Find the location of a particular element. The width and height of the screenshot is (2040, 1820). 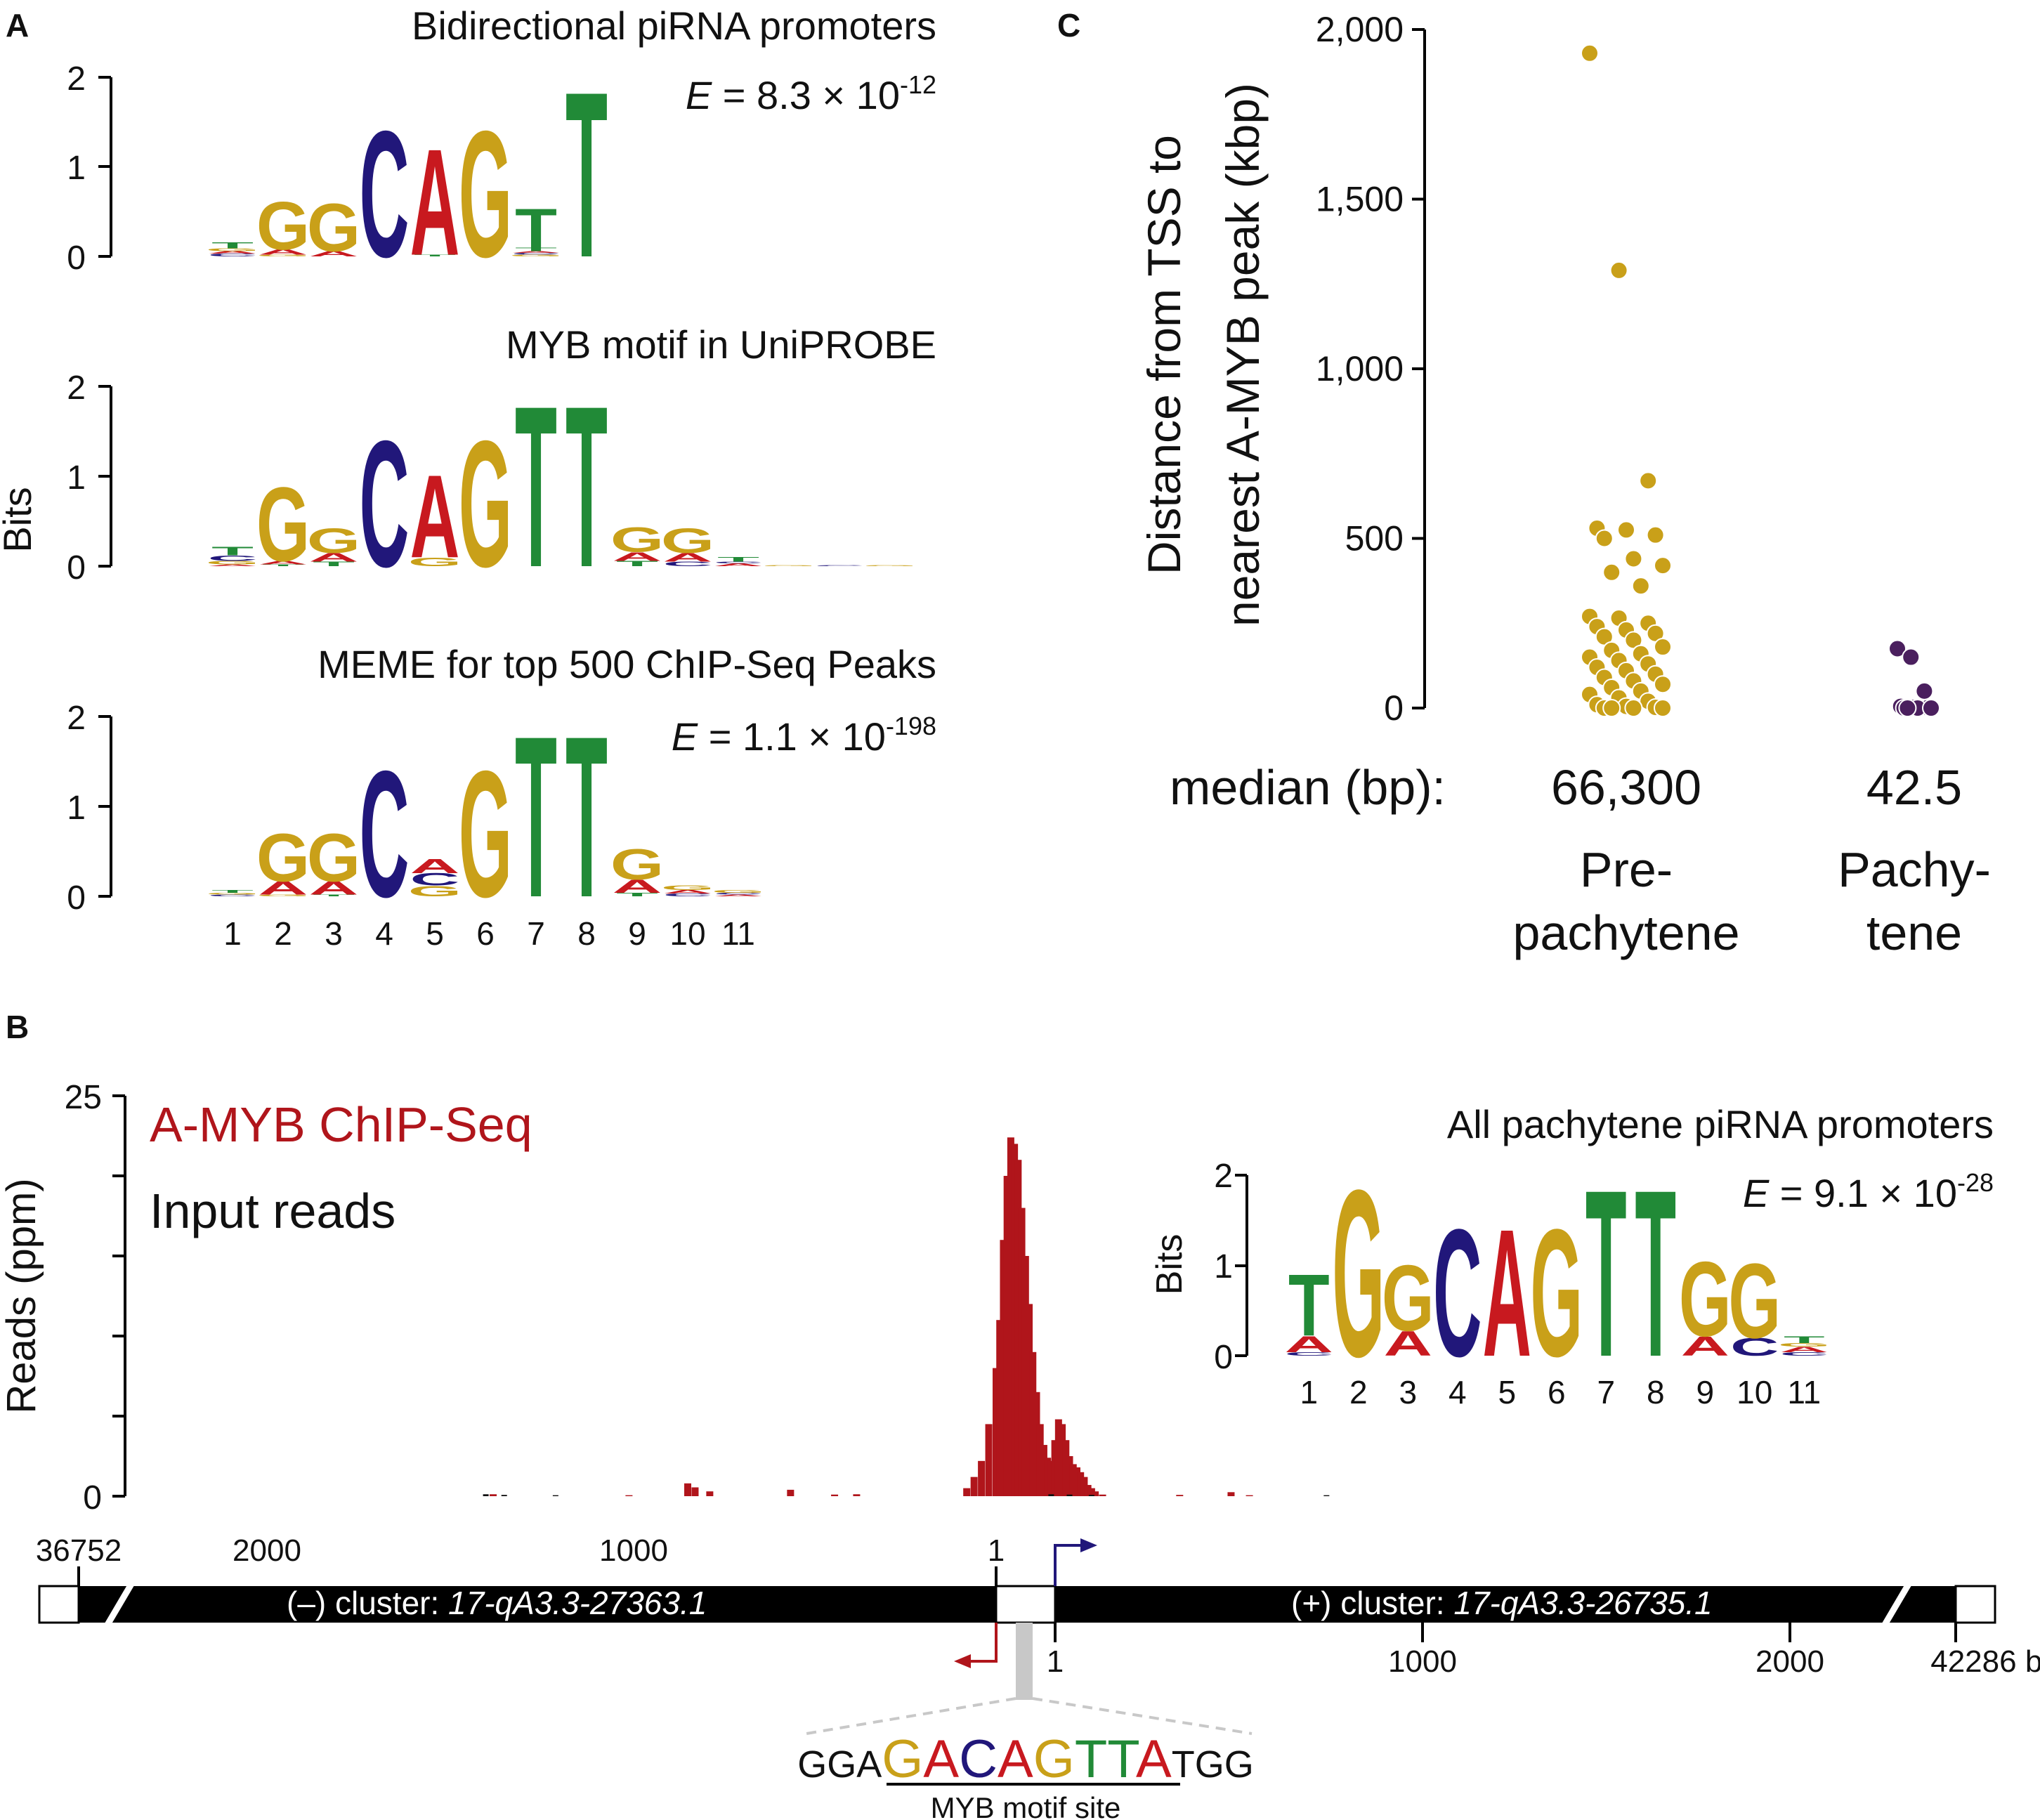

logo-x-tick-label: 4 is located at coordinates (1458, 1392).